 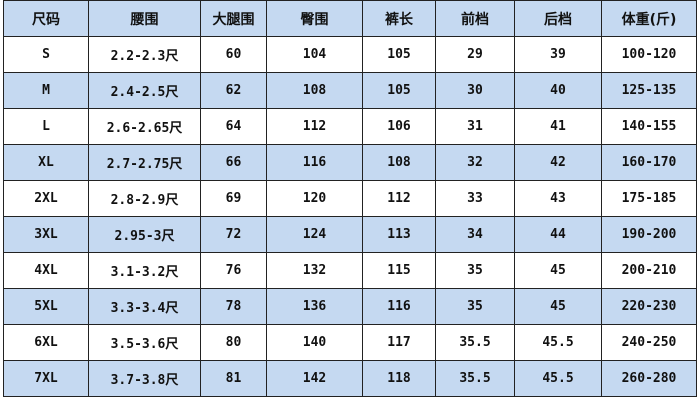 What do you see at coordinates (649, 54) in the screenshot?
I see `cell-weight: 100-120` at bounding box center [649, 54].